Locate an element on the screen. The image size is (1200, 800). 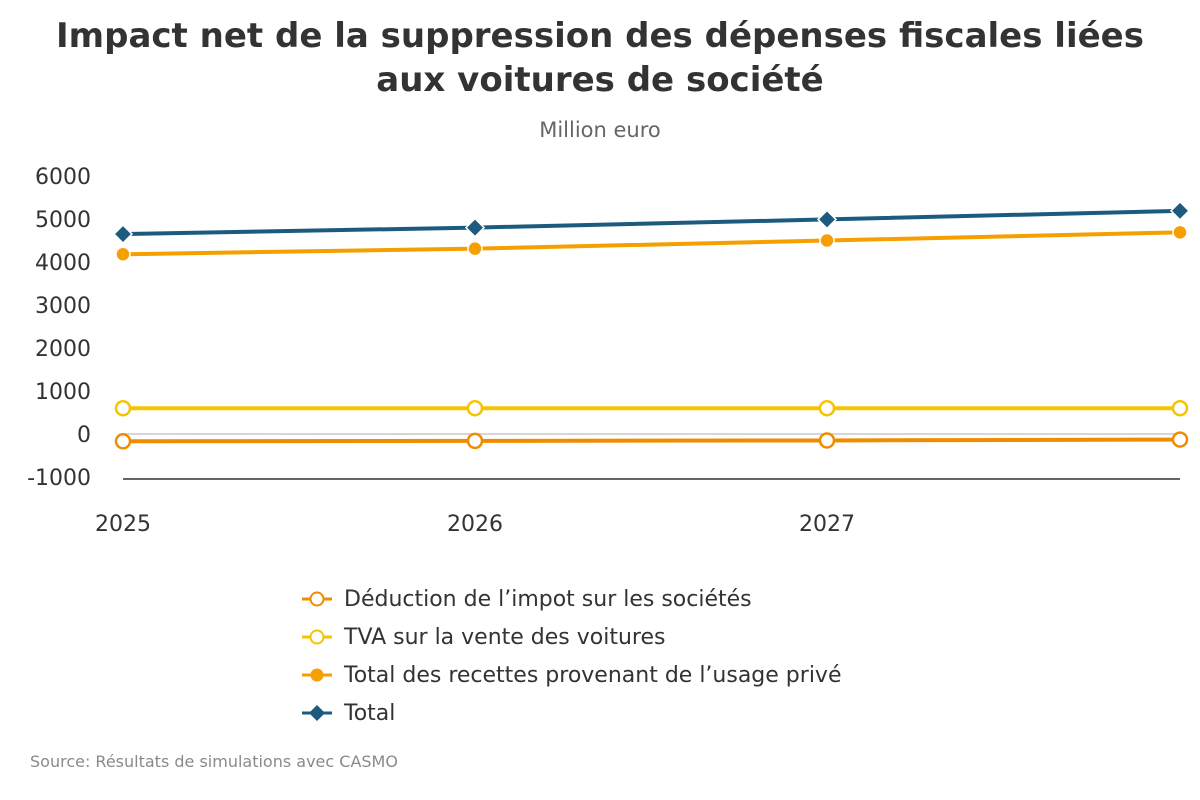
legend-label: Total is located at coordinates (370, 713).